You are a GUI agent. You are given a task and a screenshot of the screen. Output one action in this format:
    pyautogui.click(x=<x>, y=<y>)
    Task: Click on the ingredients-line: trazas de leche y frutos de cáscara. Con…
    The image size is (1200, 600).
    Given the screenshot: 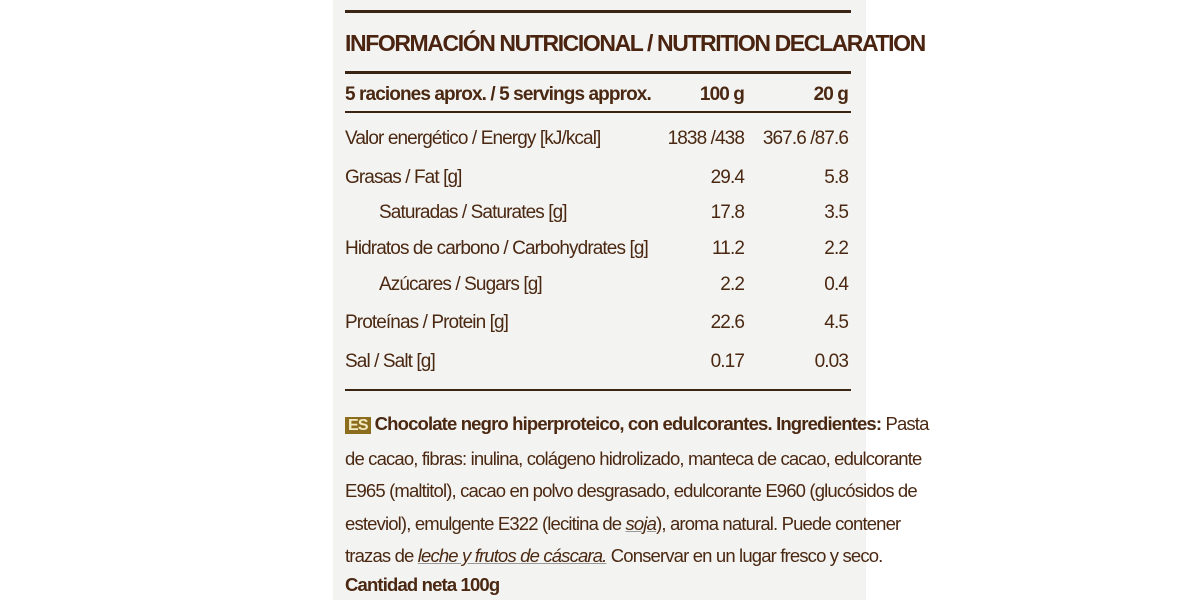 What is the action you would take?
    pyautogui.click(x=614, y=556)
    